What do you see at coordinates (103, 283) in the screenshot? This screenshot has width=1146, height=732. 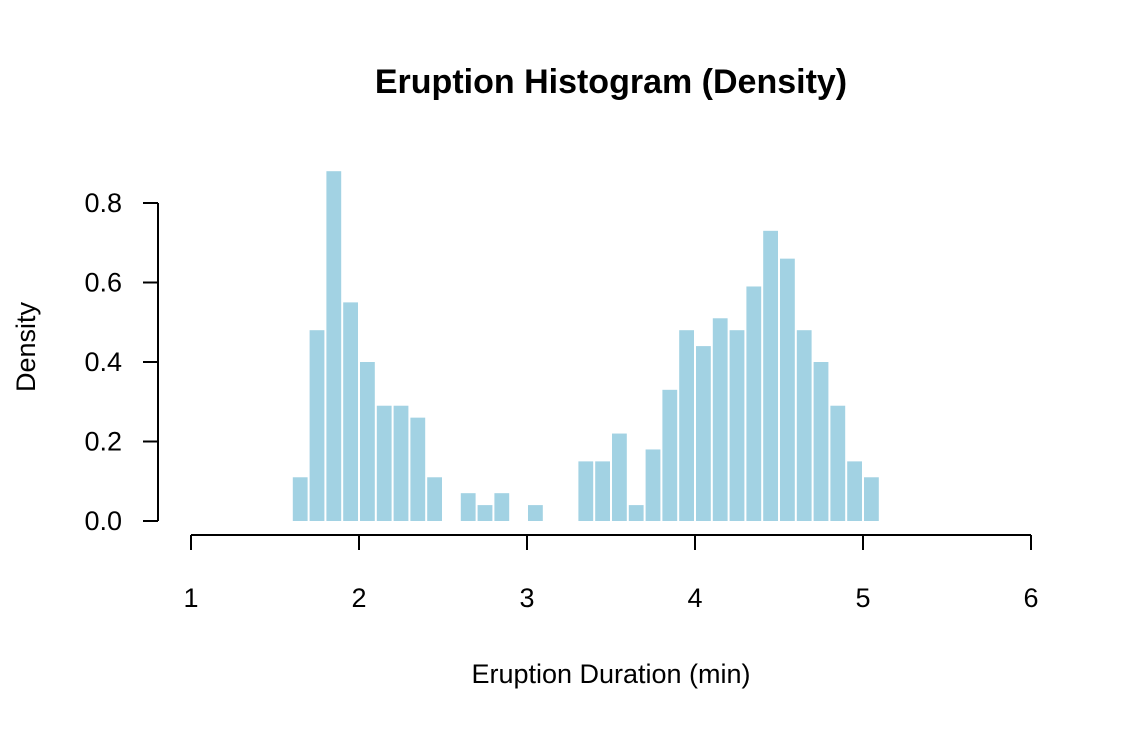 I see `y-tick-label: 0.6` at bounding box center [103, 283].